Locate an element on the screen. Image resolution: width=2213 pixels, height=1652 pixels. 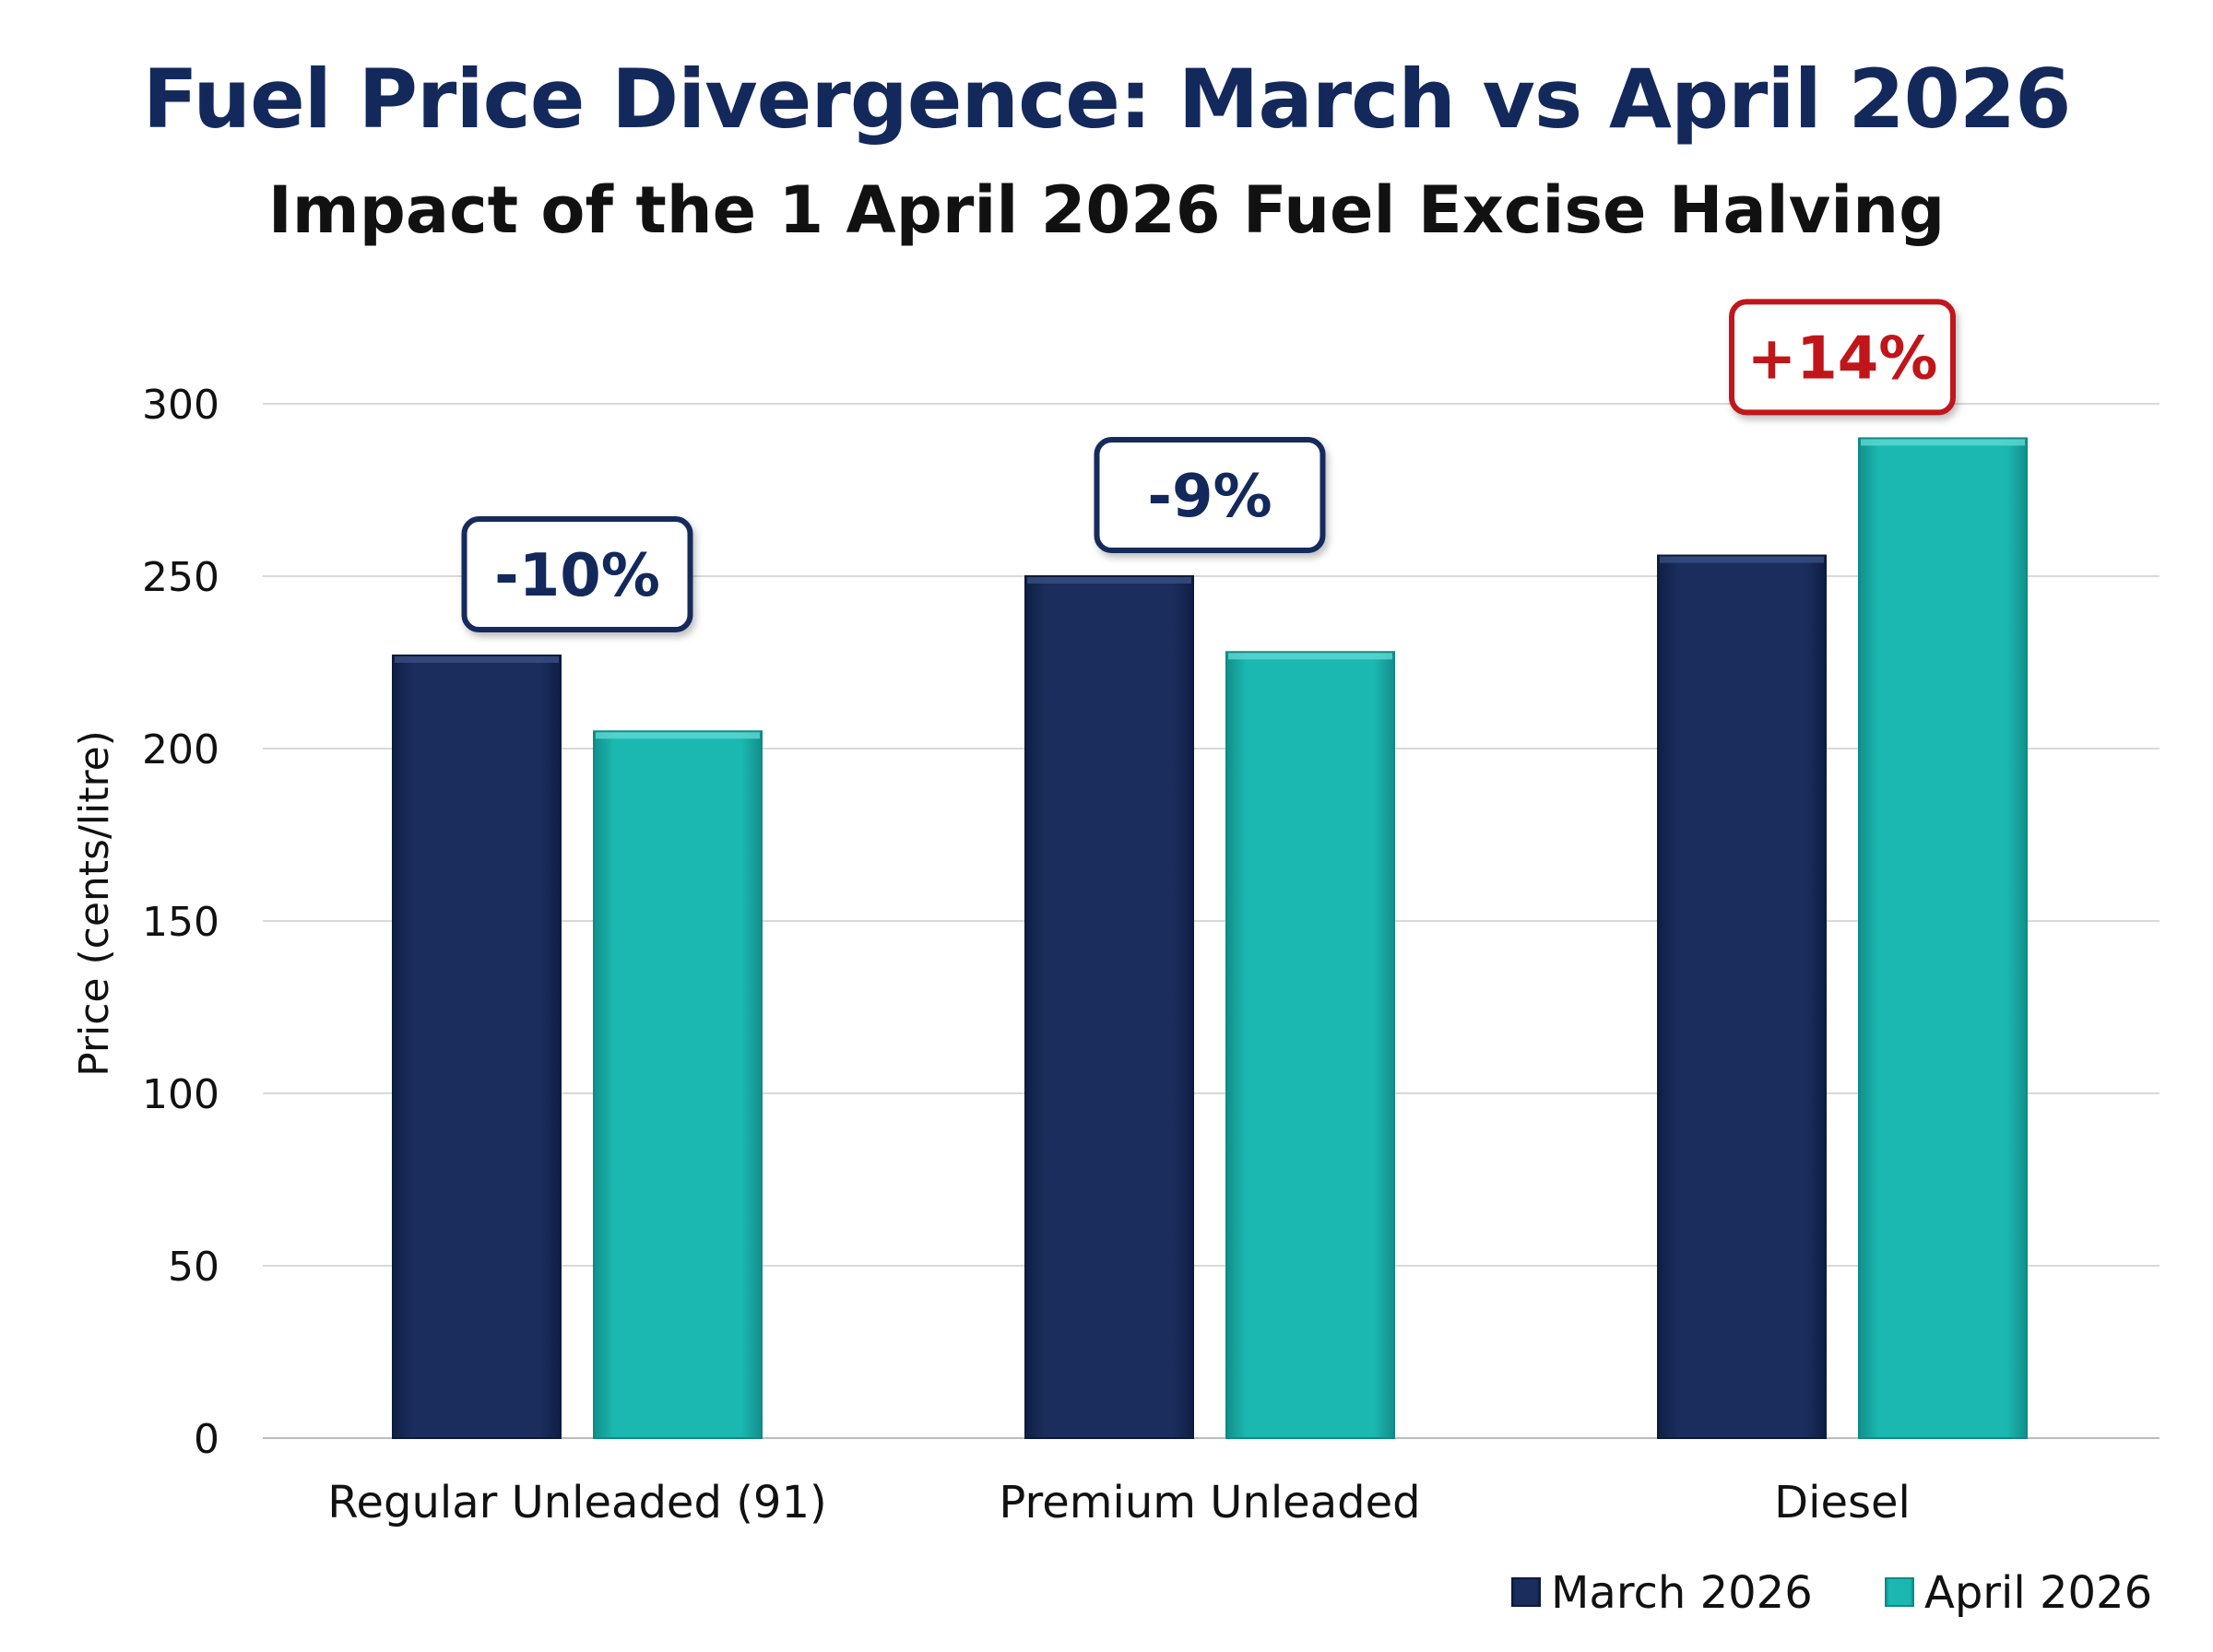
legend-label: April 2026 is located at coordinates (2038, 1593).